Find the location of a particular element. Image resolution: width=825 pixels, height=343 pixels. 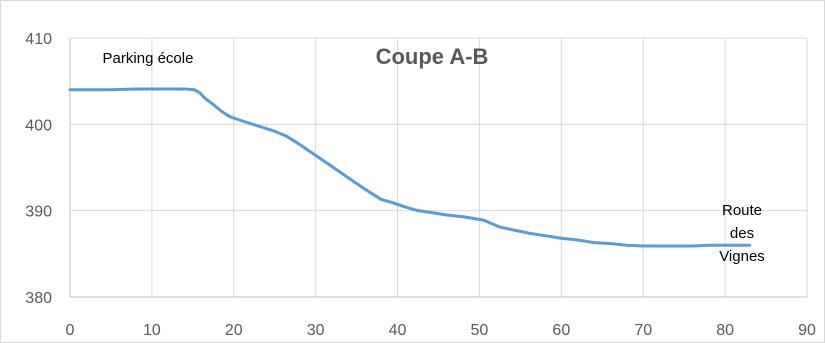

annotation-1-line-1: des is located at coordinates (742, 233).